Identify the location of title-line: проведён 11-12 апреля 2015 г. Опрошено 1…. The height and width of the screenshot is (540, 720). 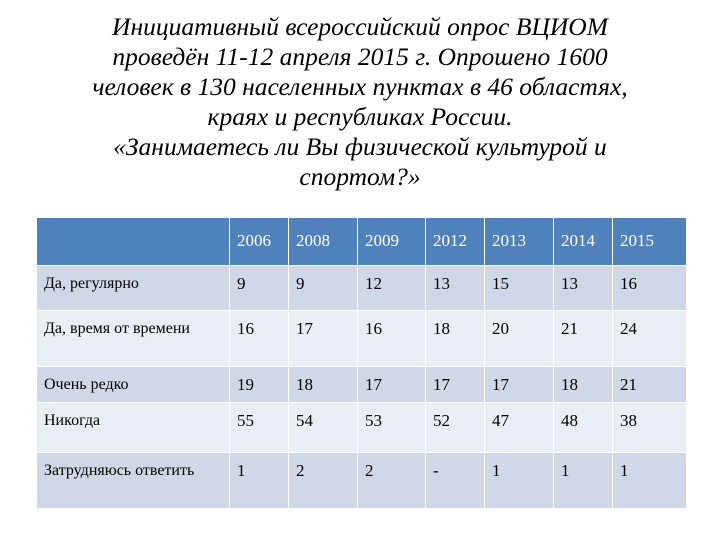
(360, 56).